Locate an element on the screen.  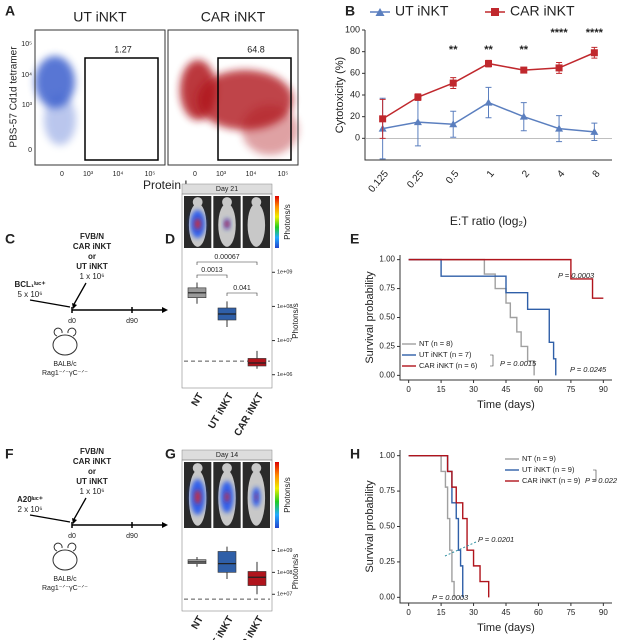
schematic-text: or is located at coordinates (92, 256).